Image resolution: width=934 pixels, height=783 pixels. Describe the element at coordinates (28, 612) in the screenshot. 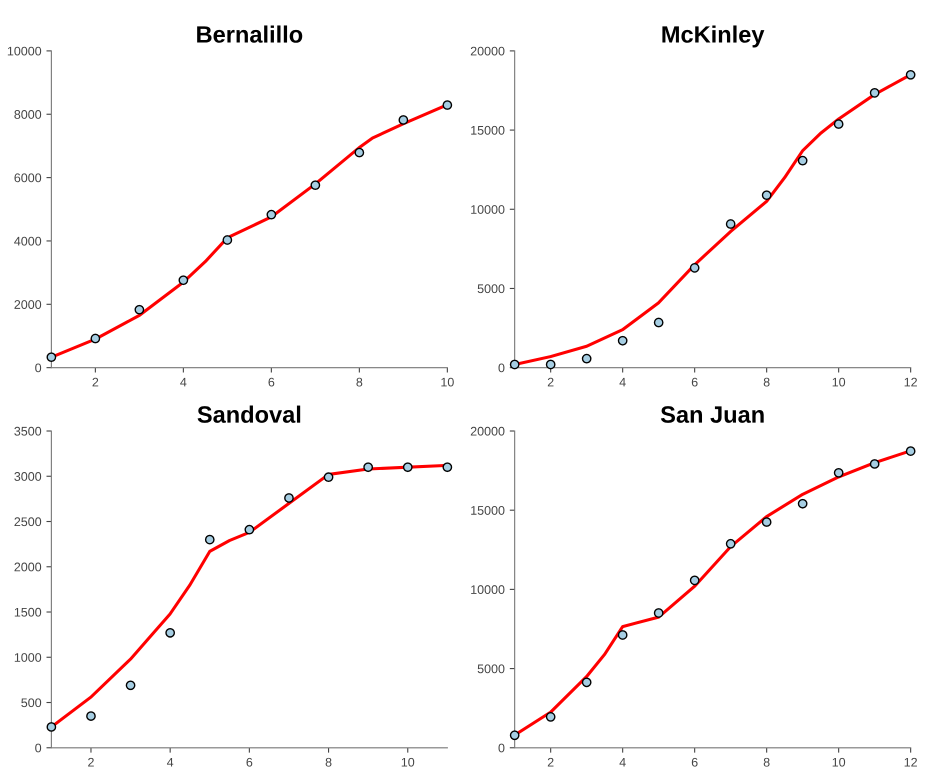

I see `y-tick-label: 1500` at that location.